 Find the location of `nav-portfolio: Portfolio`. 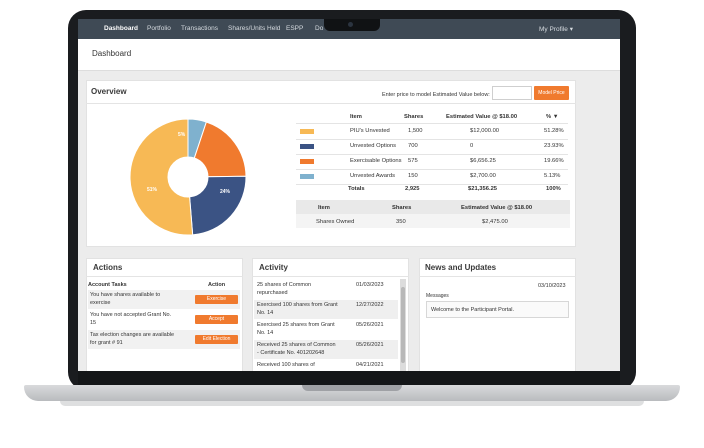

nav-portfolio: Portfolio is located at coordinates (159, 28).